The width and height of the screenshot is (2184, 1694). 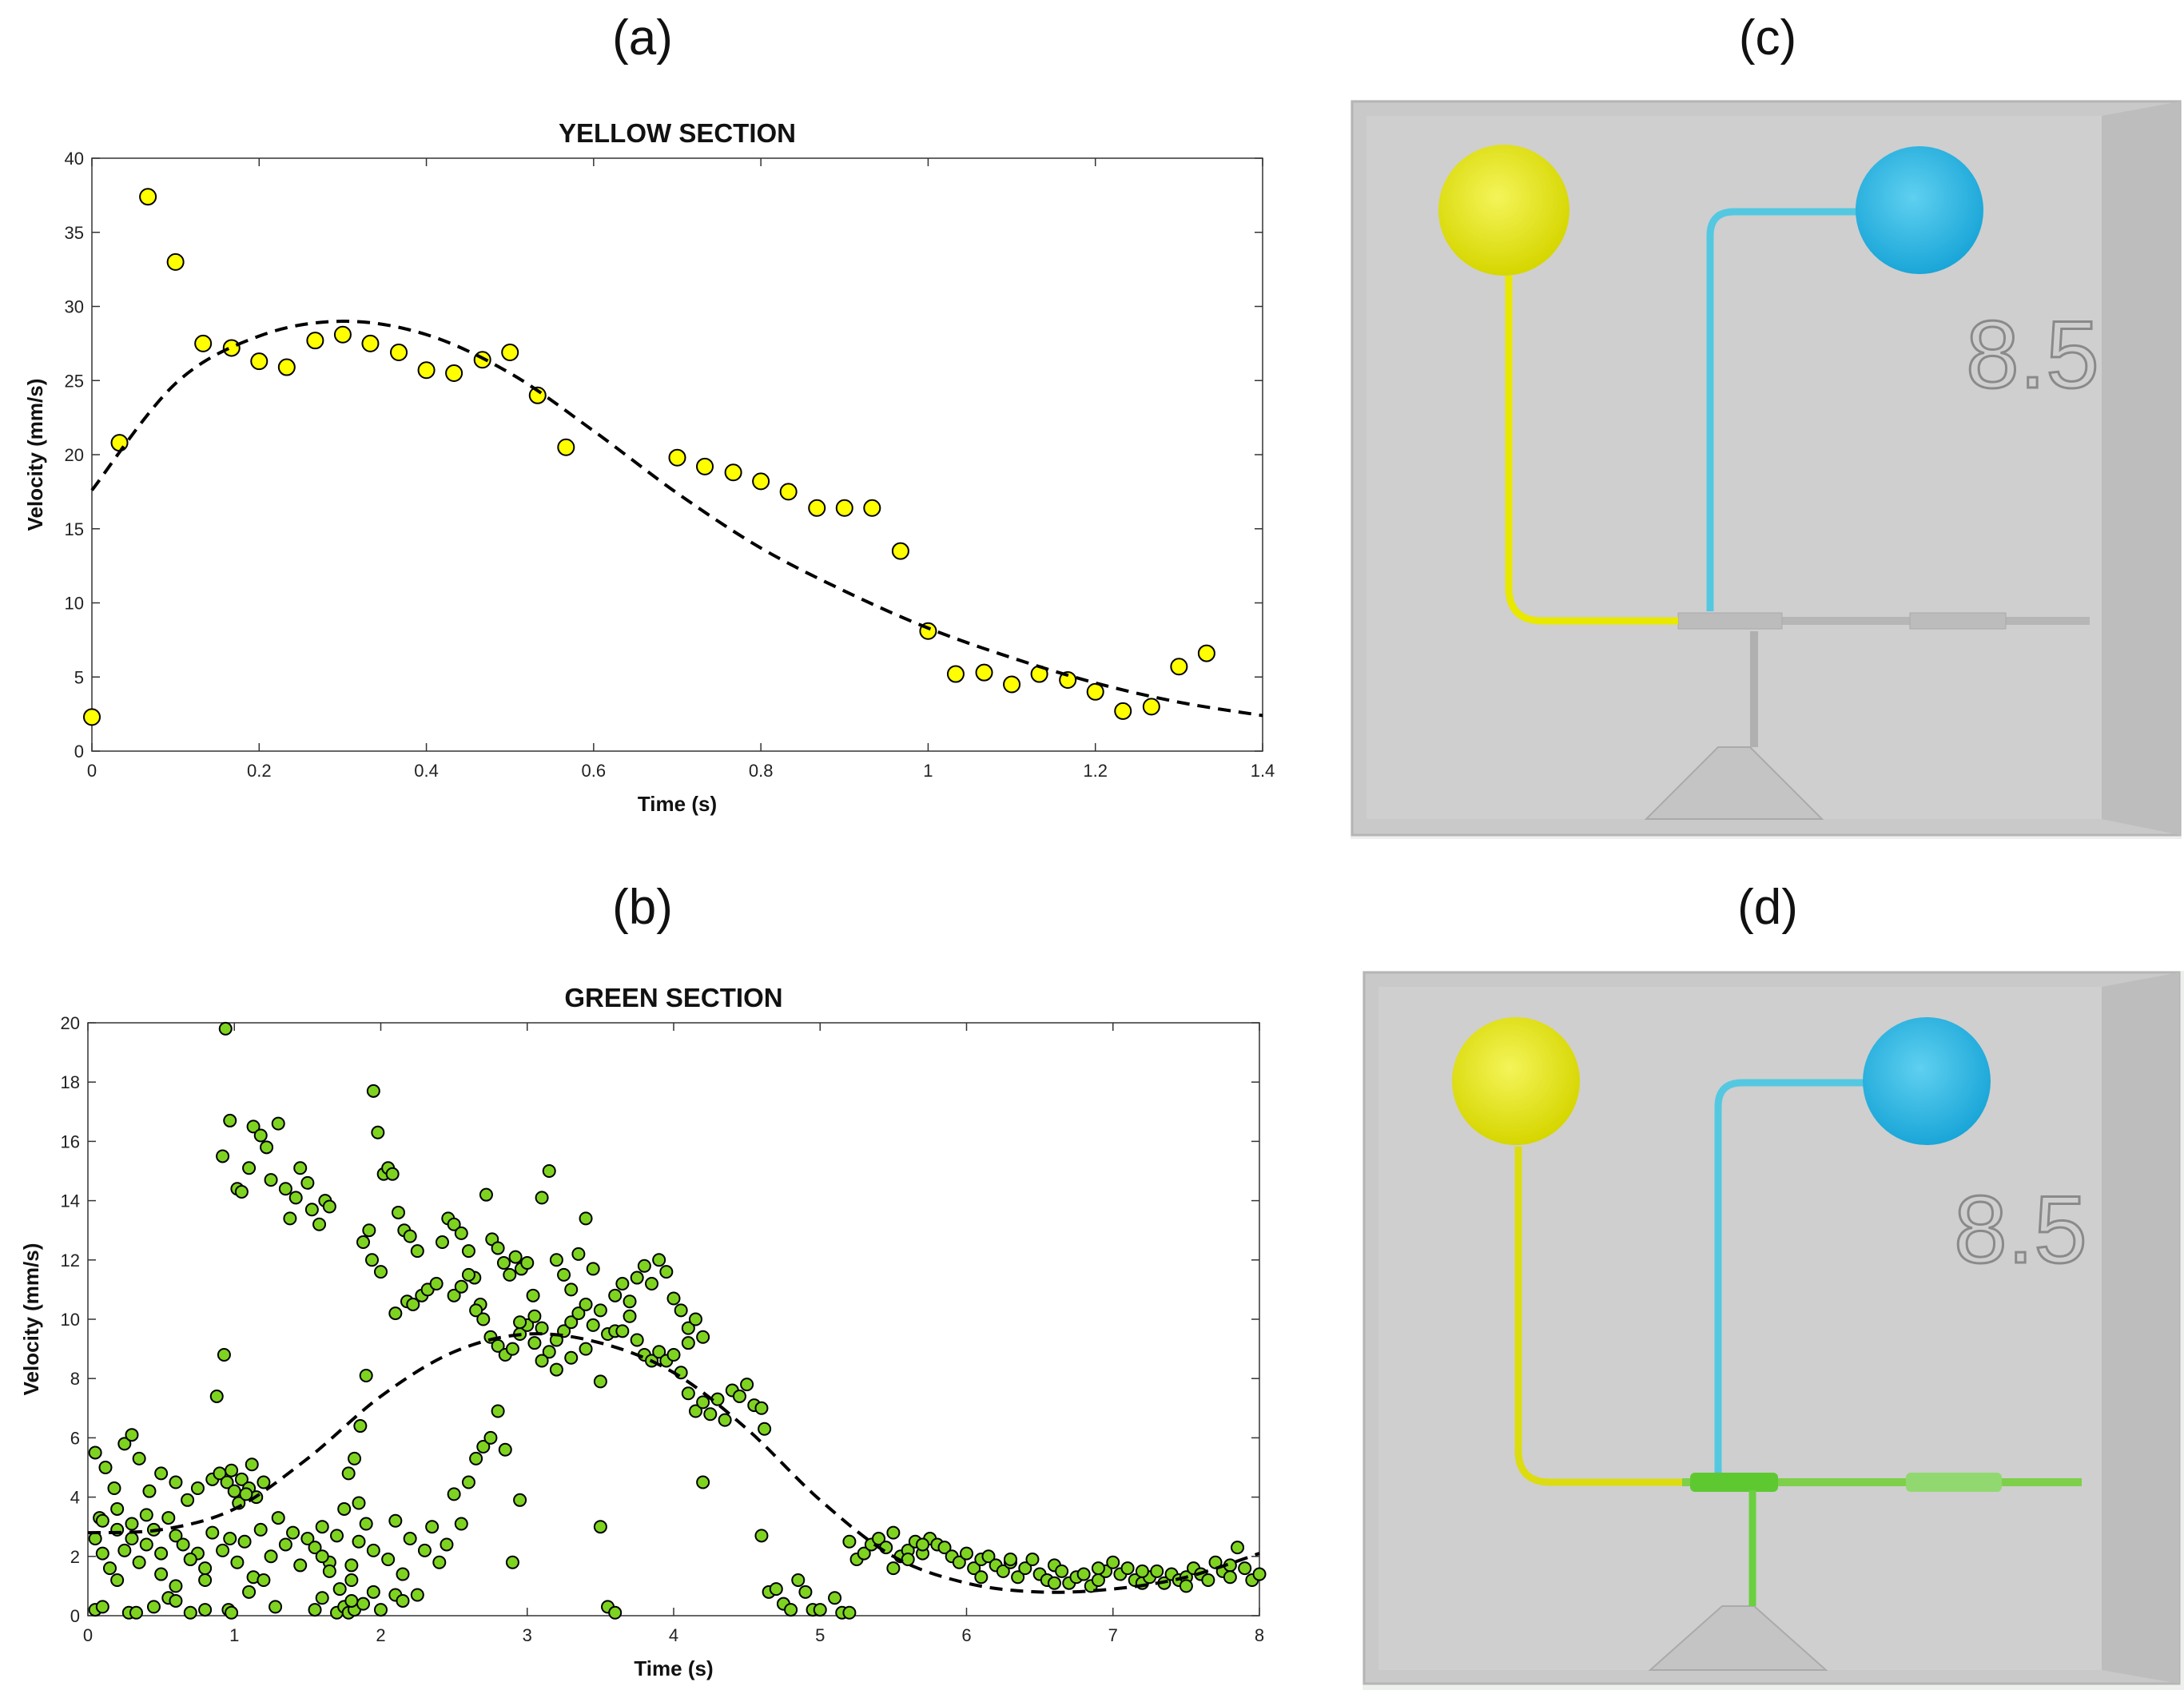 I want to click on x-tick-label: 0.2, so click(x=259, y=771).